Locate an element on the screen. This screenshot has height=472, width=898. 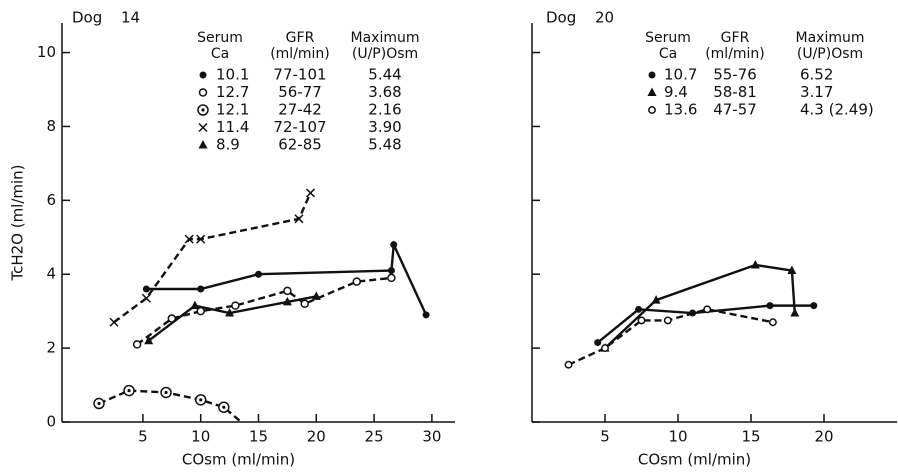
y-tick-label: 4 is located at coordinates (51, 274).